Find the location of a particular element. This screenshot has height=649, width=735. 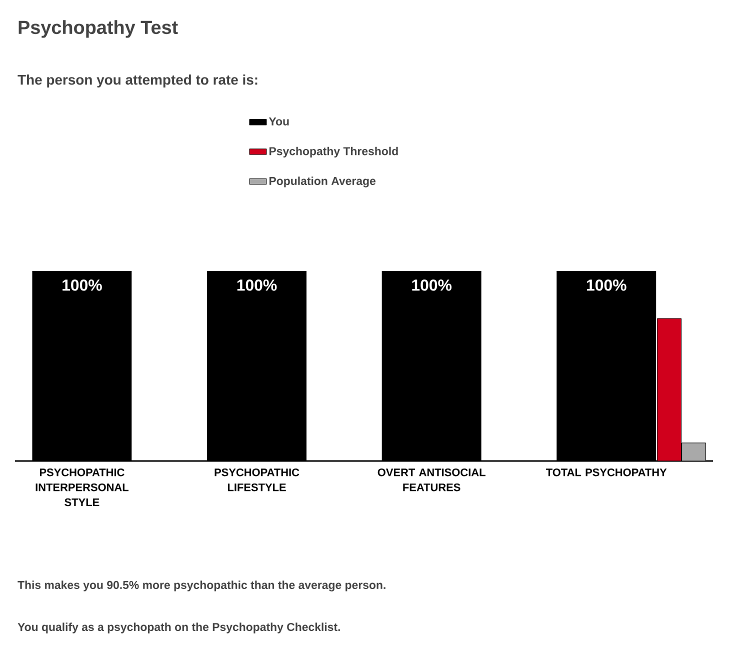

legend-label: Psychopathy Threshold is located at coordinates (333, 152).